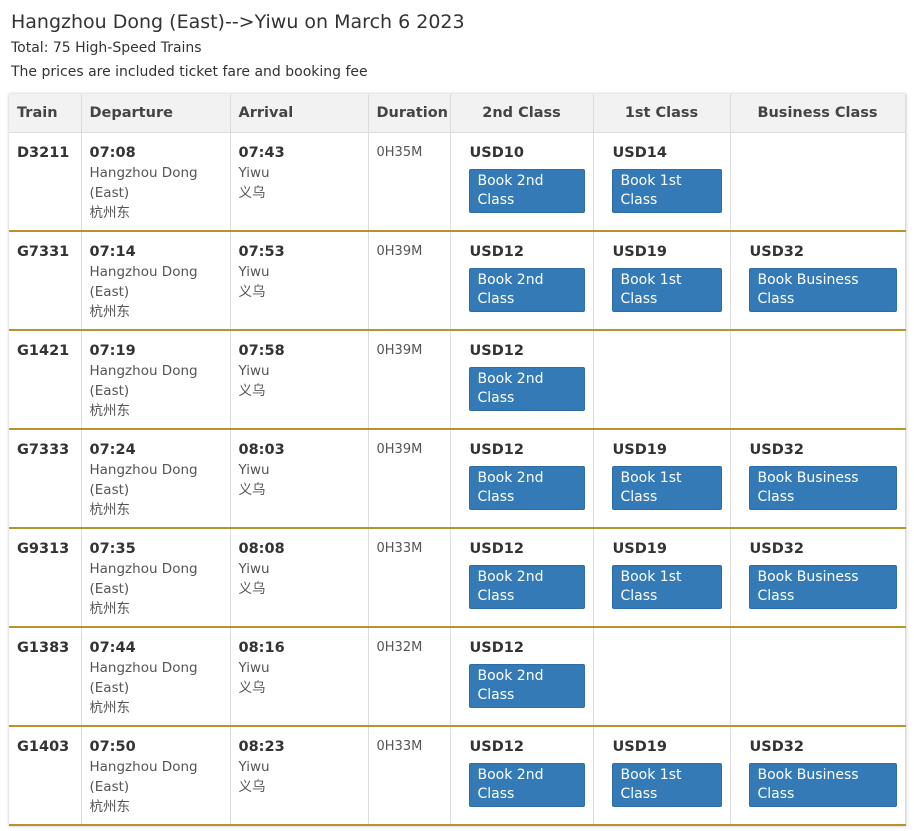 This screenshot has width=914, height=831. Describe the element at coordinates (106, 48) in the screenshot. I see `total-count: Total: 75 High-Speed Trains` at that location.